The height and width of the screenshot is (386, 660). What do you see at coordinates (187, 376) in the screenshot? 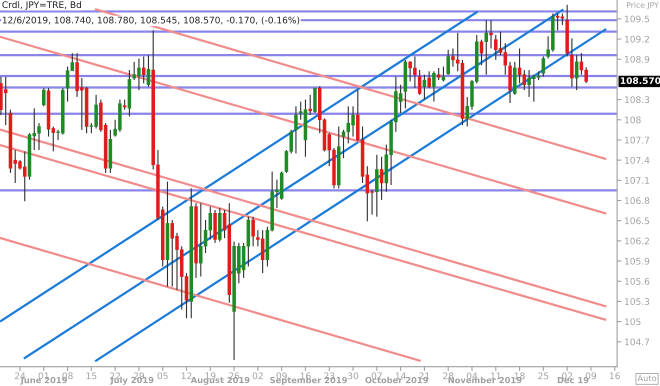
I see `x-tick-label: 12` at bounding box center [187, 376].